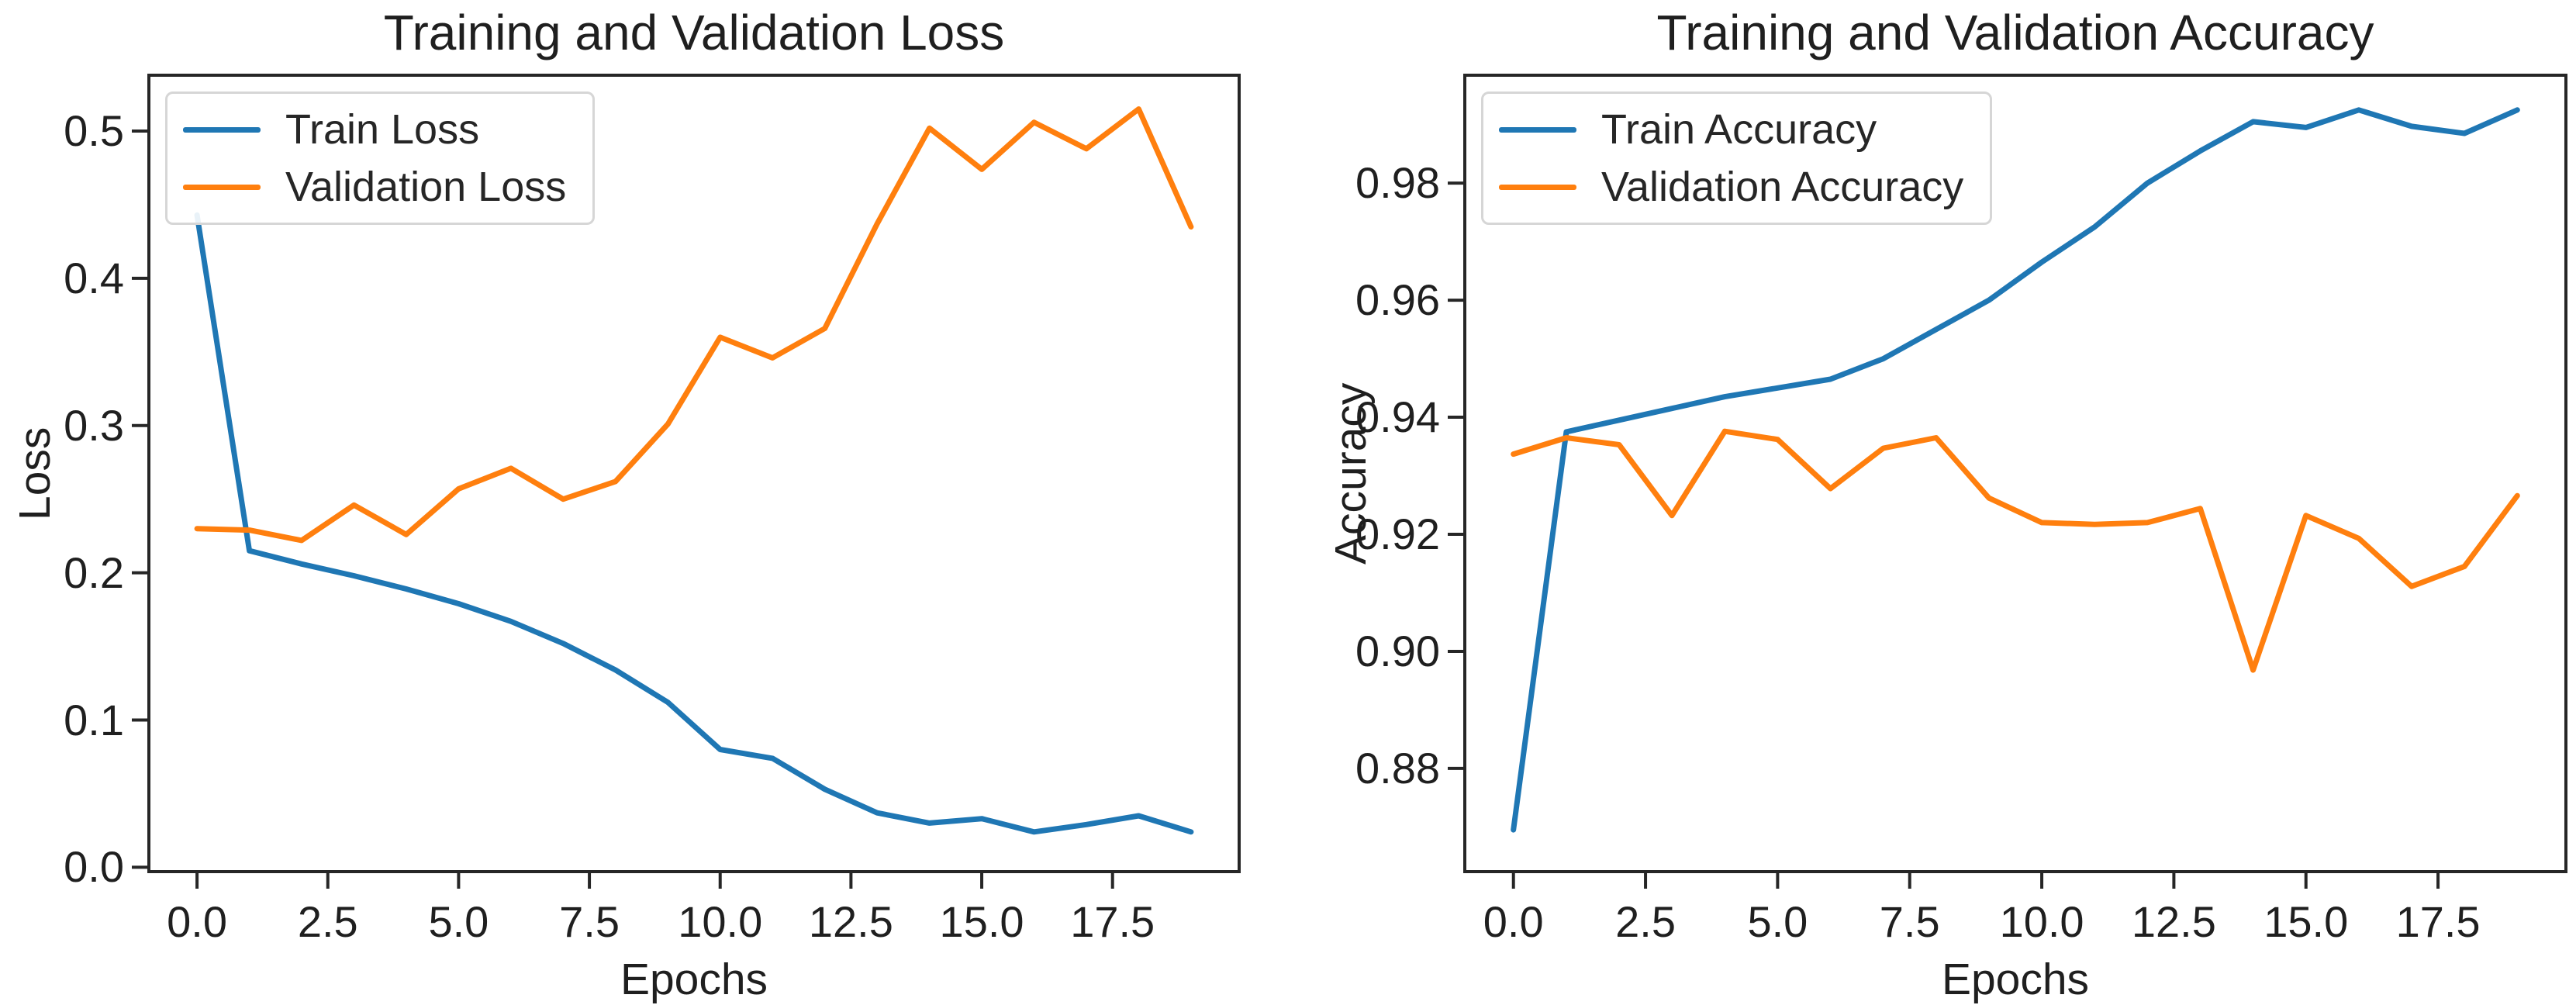 This screenshot has height=1005, width=2576. What do you see at coordinates (1739, 129) in the screenshot?
I see `legend-label: Train Accuracy` at bounding box center [1739, 129].